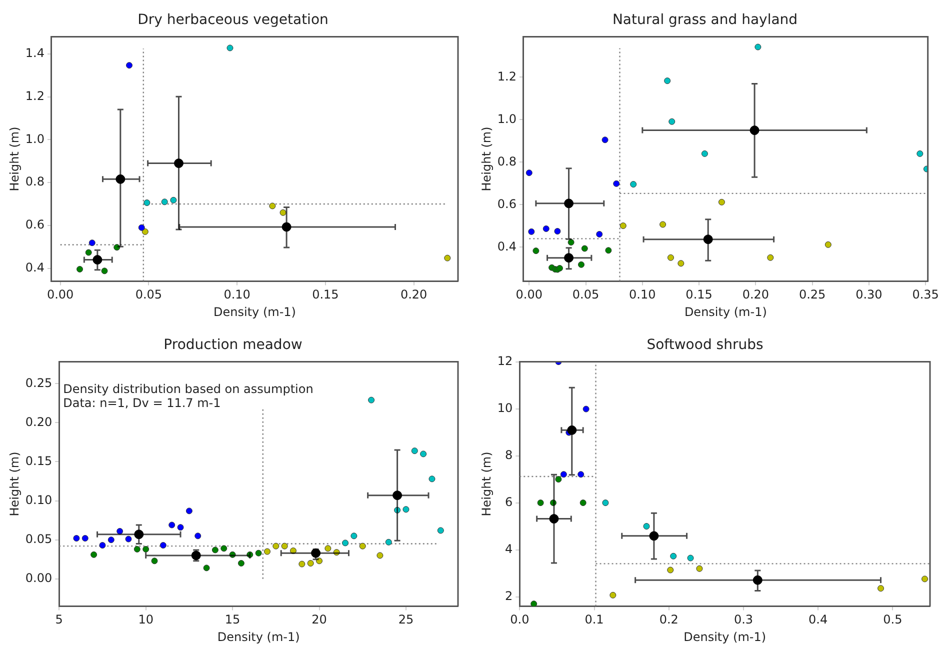 This screenshot has width=943, height=647. Describe the element at coordinates (38, 383) in the screenshot. I see `y-tick-label: 0.25` at that location.